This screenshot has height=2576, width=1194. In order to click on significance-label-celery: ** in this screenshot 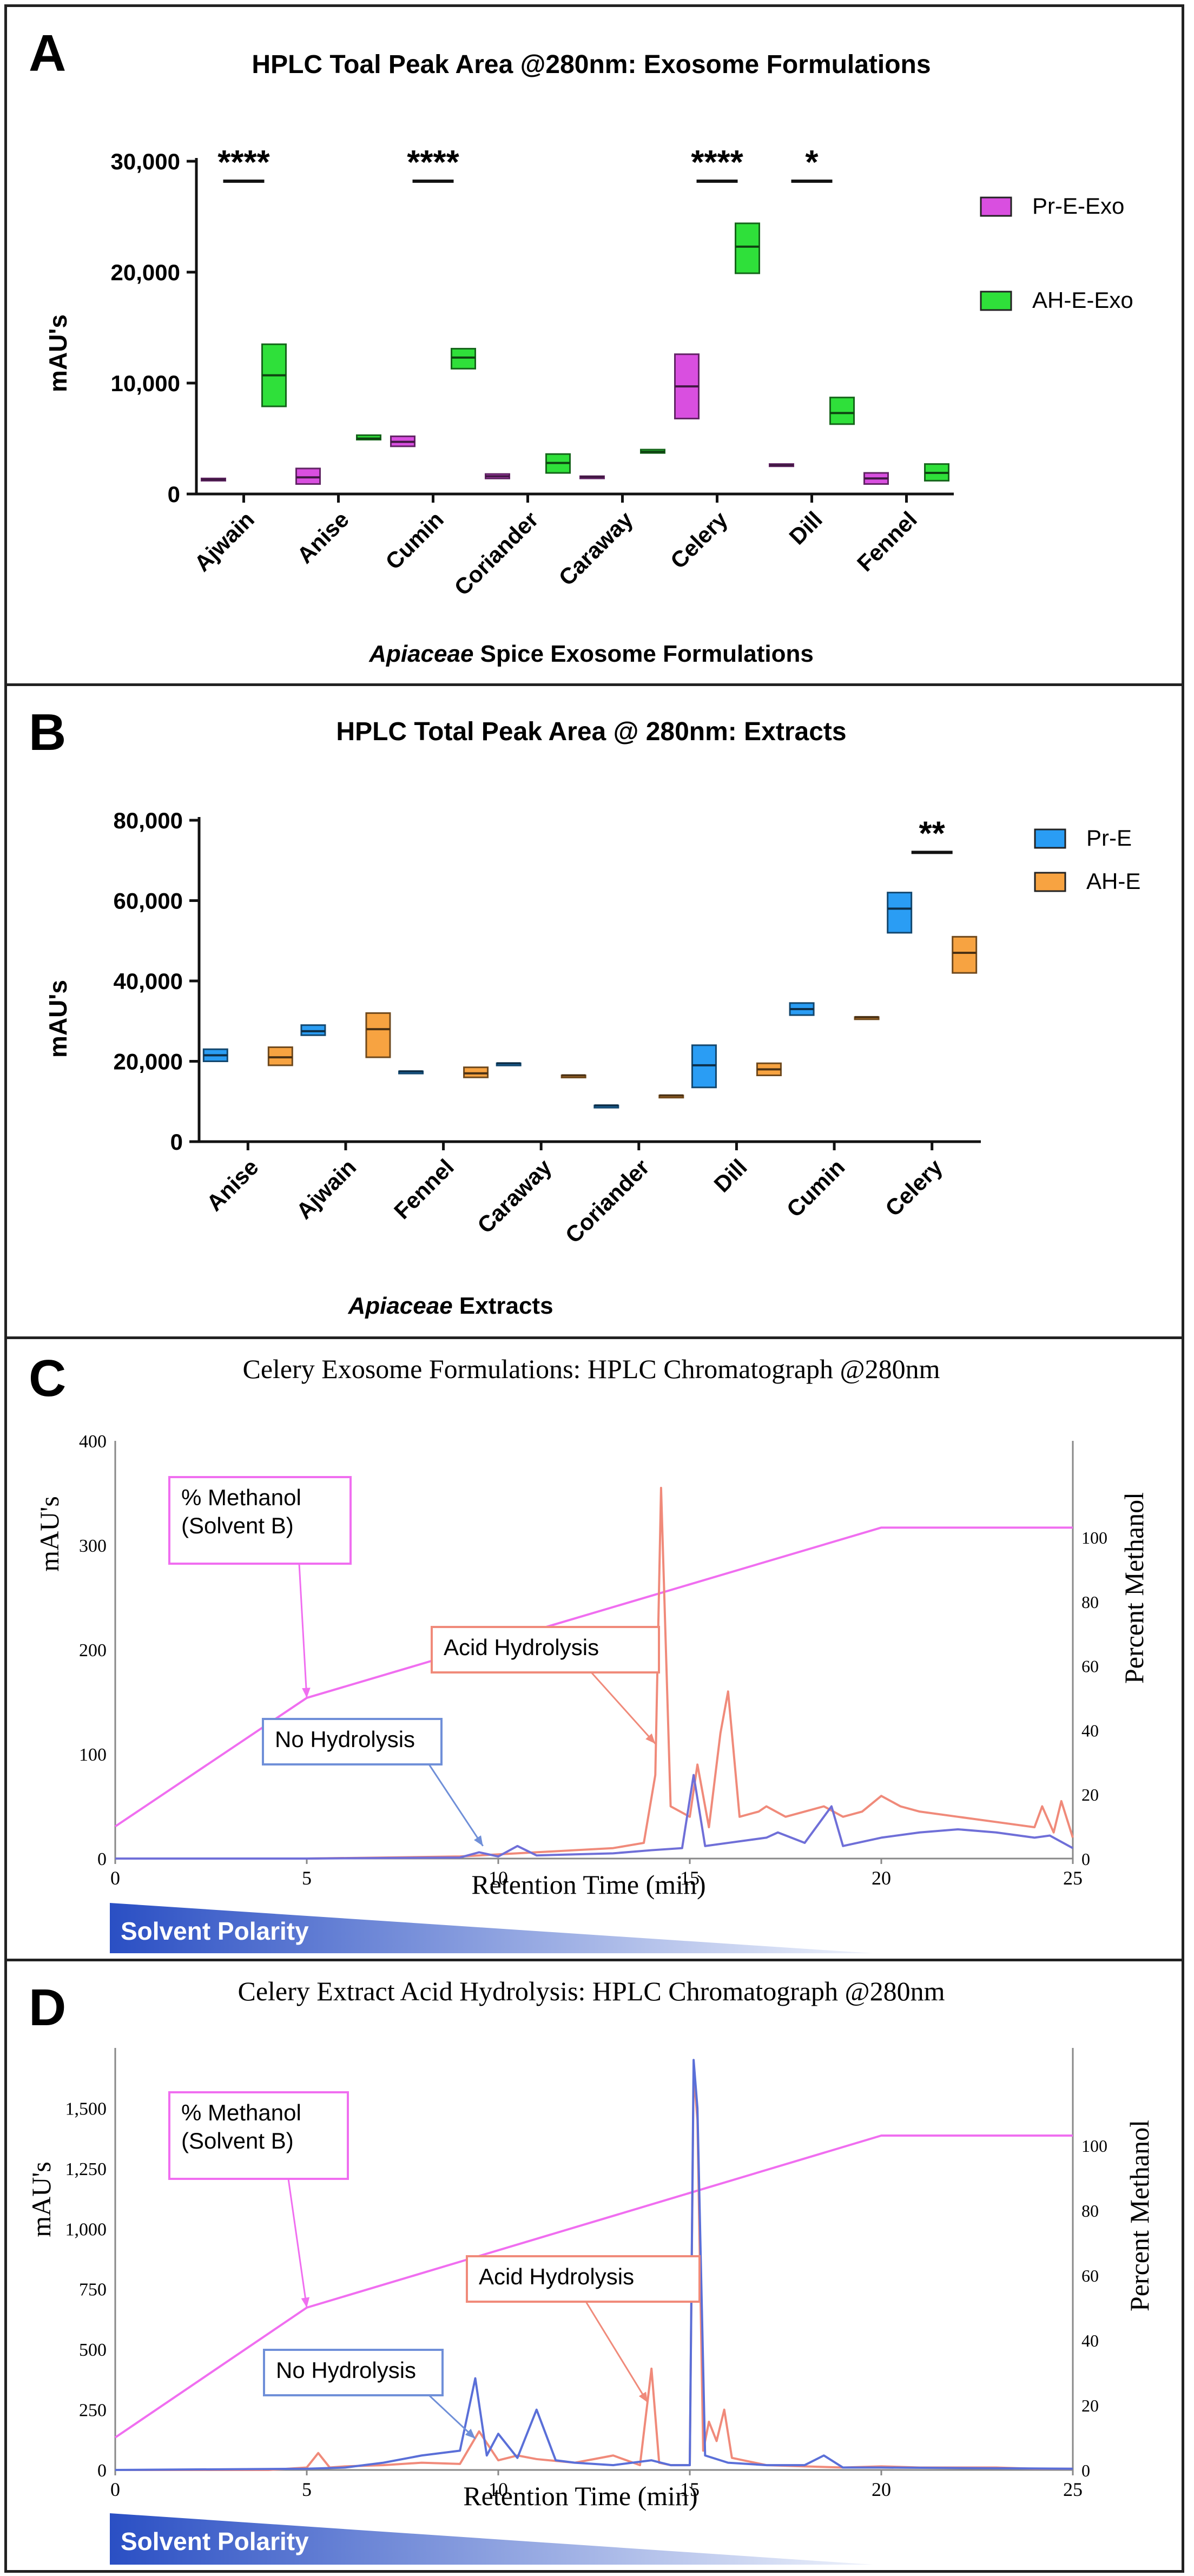, I will do `click(933, 833)`.